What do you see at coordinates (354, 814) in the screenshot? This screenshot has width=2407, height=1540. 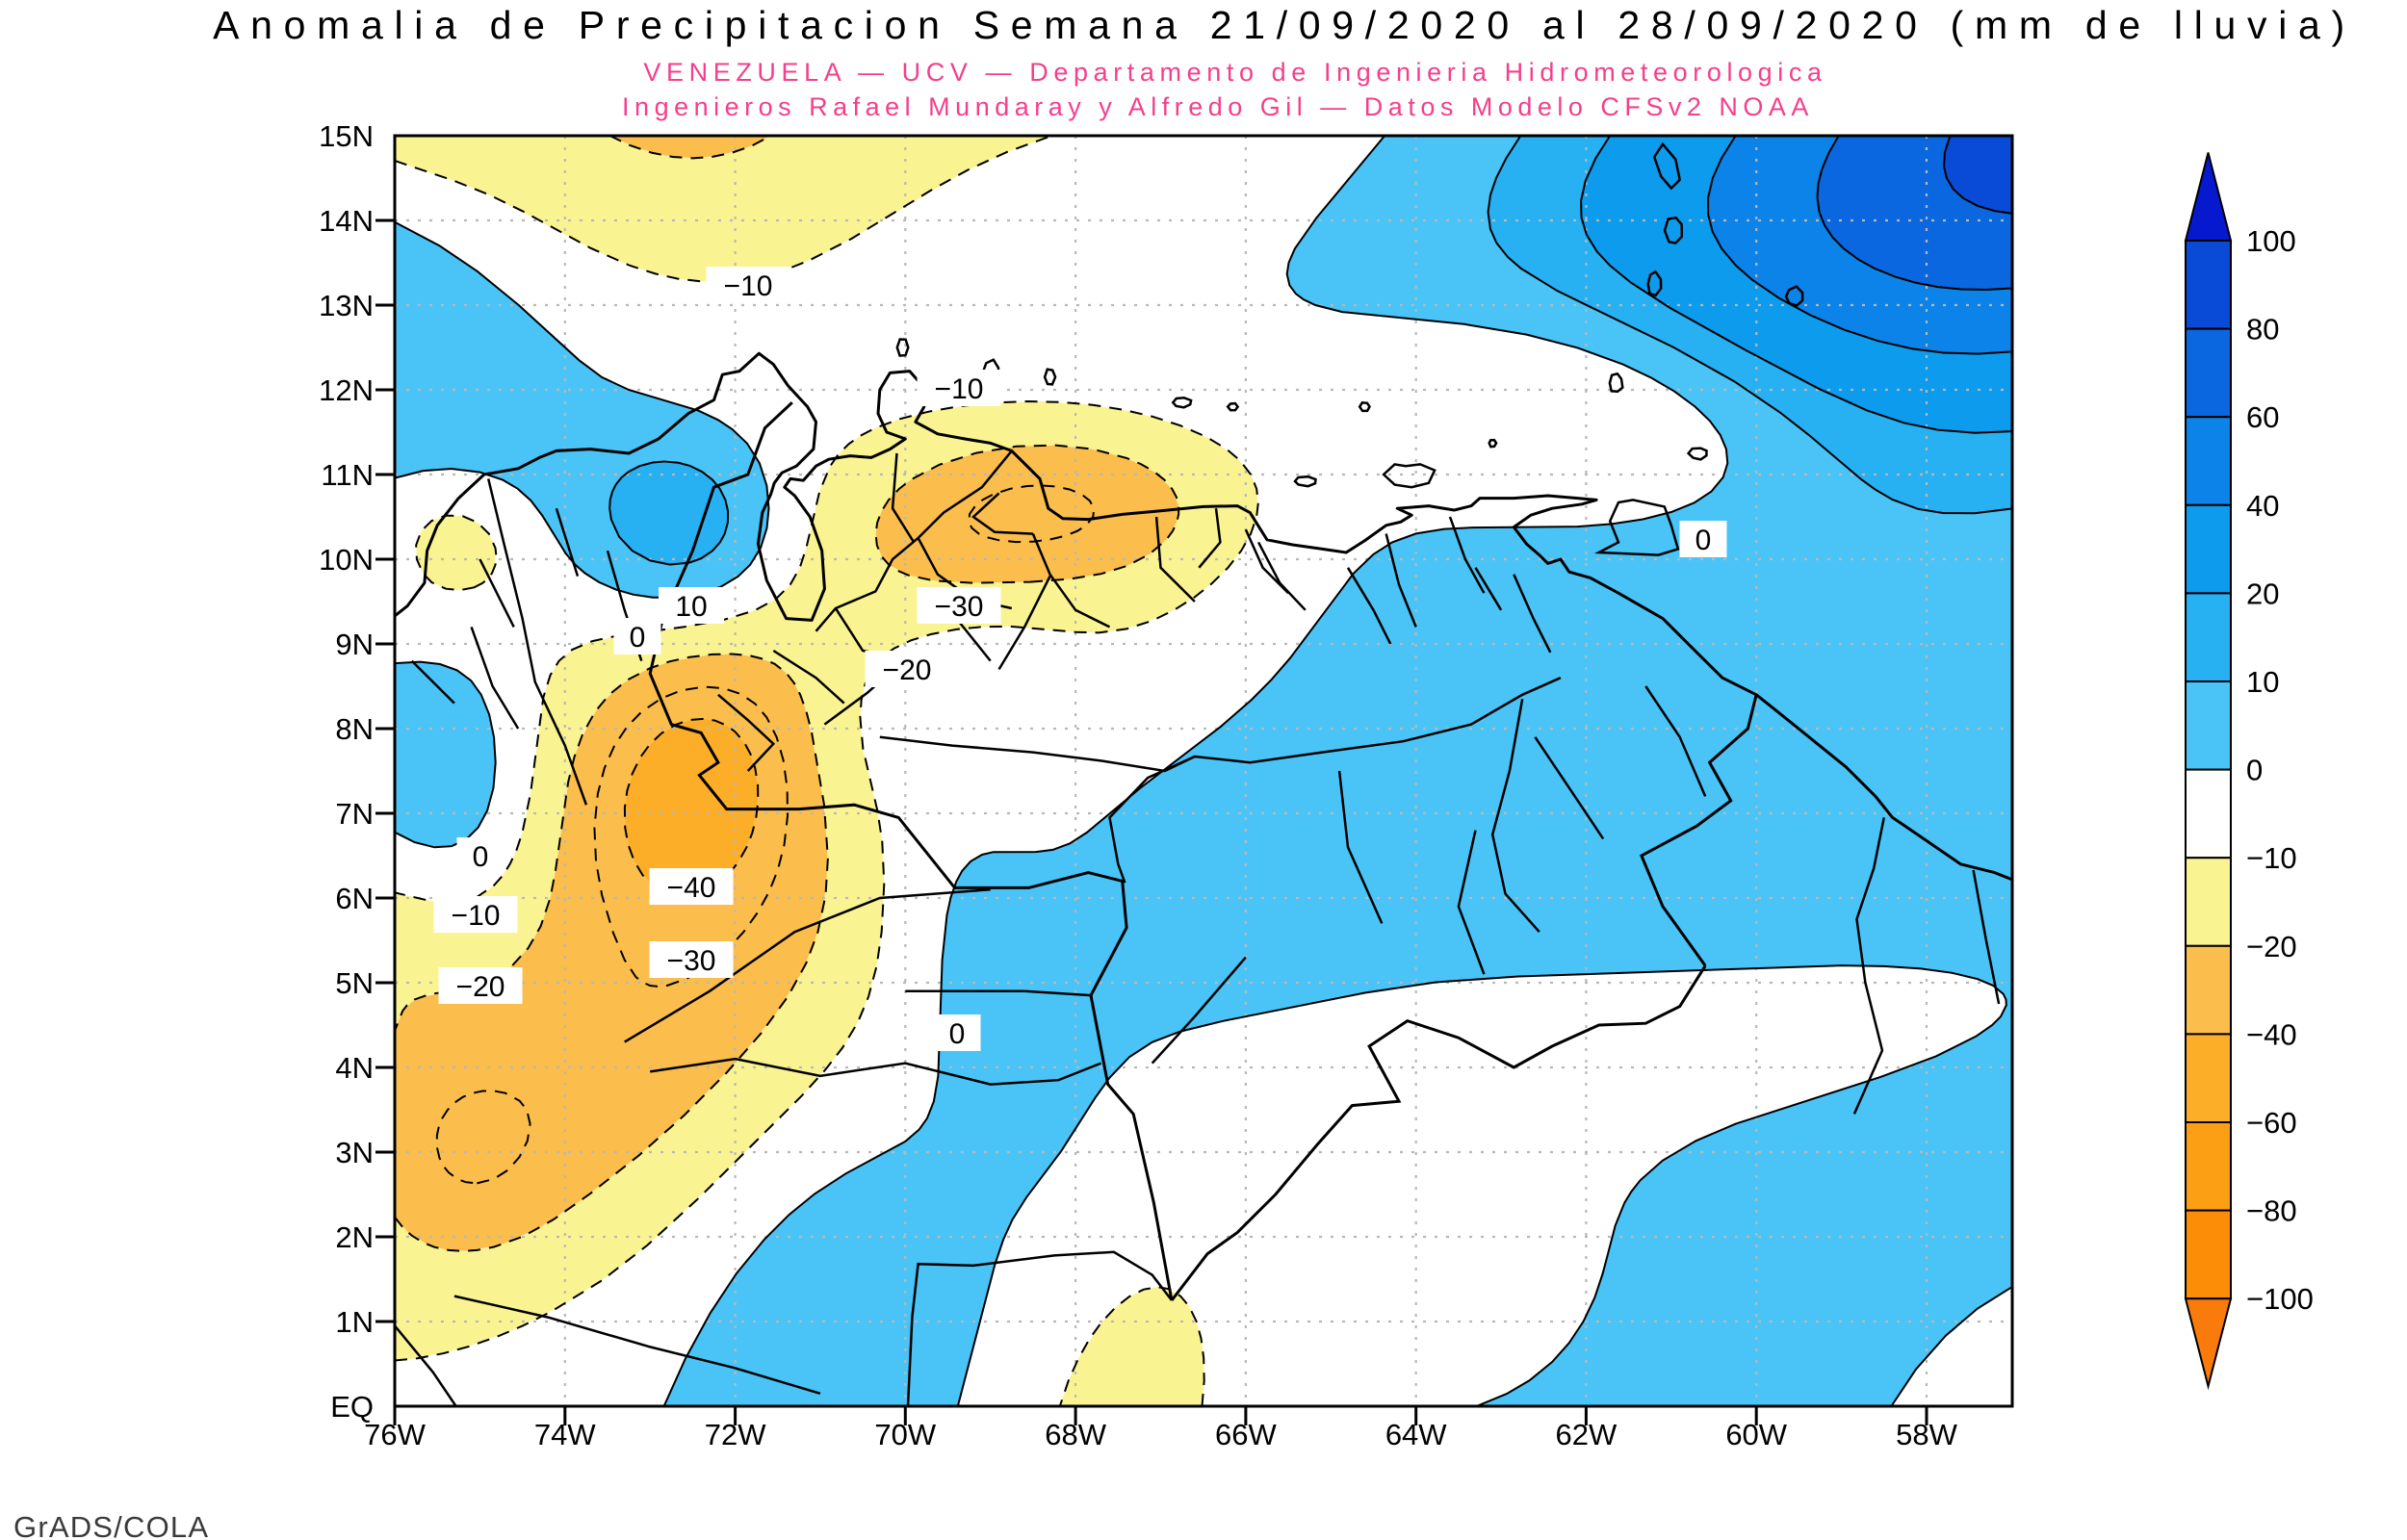 I see `svg-text: 7N` at bounding box center [354, 814].